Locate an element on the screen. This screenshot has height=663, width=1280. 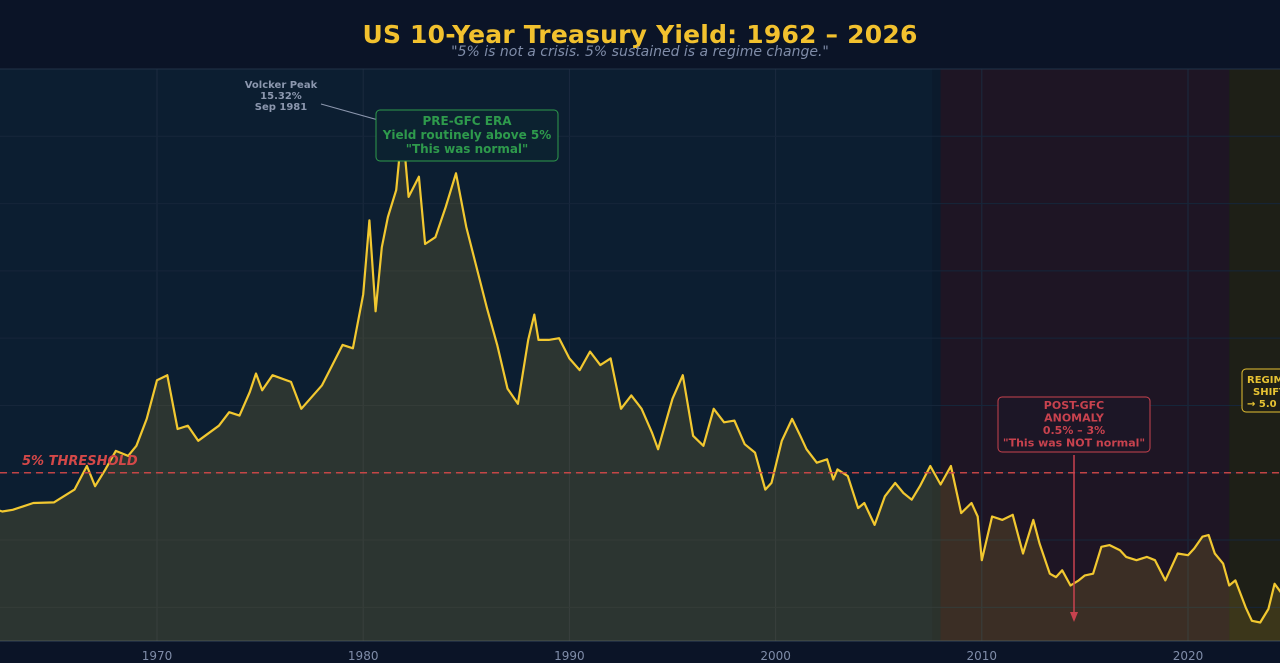
volcker-annotation-line: Sep 1981 is located at coordinates (281, 107).